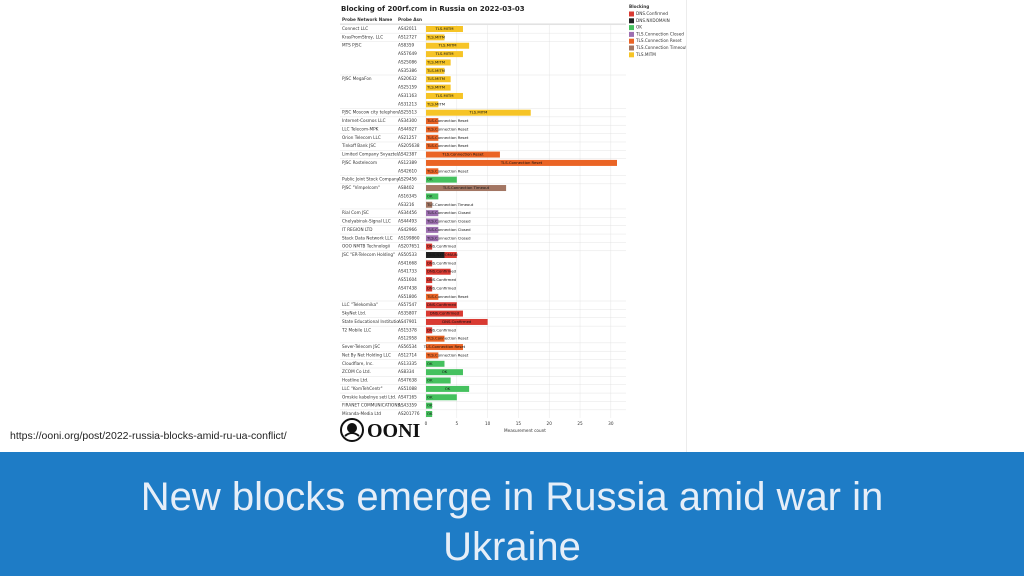  I want to click on x-tick-label: 5, so click(456, 423).